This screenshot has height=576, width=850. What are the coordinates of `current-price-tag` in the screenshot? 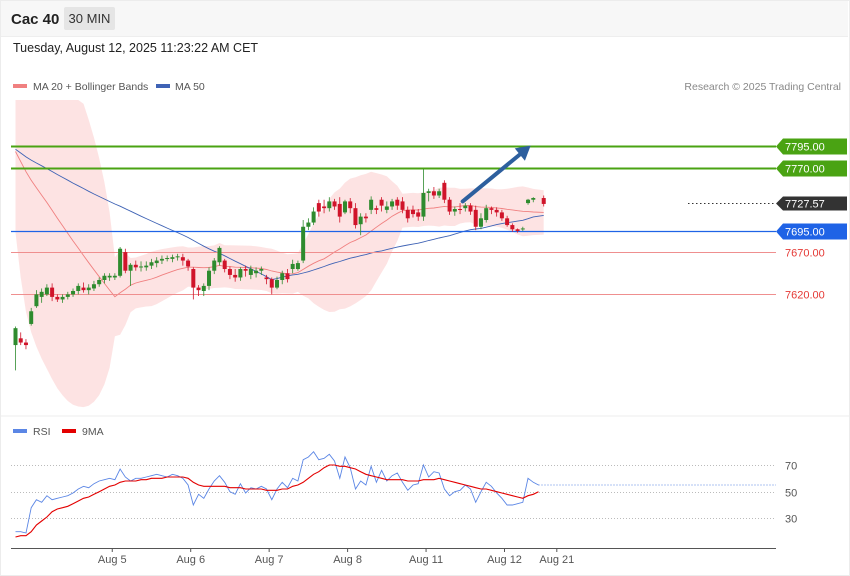 It's located at (811, 203).